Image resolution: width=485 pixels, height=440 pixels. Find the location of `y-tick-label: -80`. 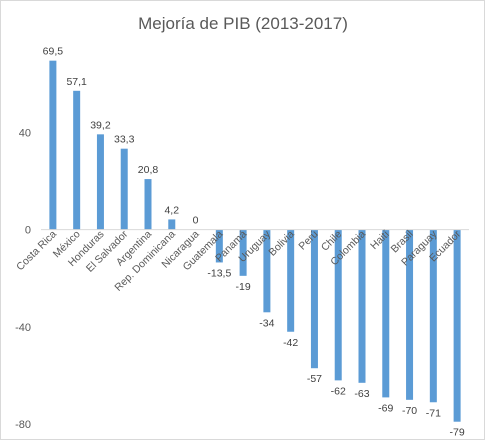

y-tick-label: -80 is located at coordinates (23, 425).